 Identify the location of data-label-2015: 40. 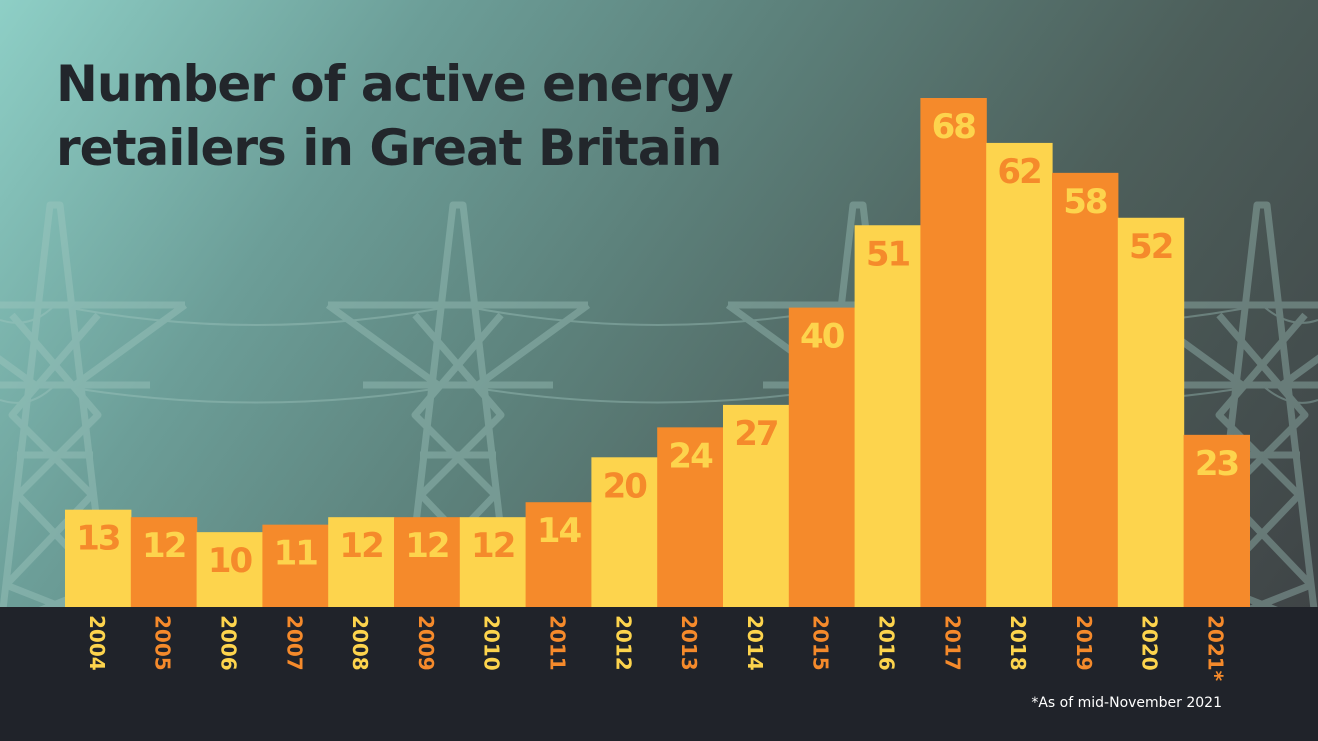
(822, 337).